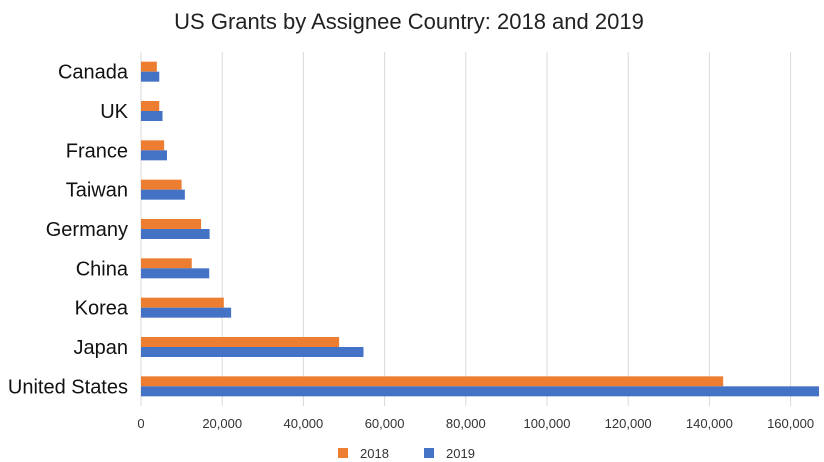 The image size is (824, 462). I want to click on x-tick-label: 60,000, so click(385, 423).